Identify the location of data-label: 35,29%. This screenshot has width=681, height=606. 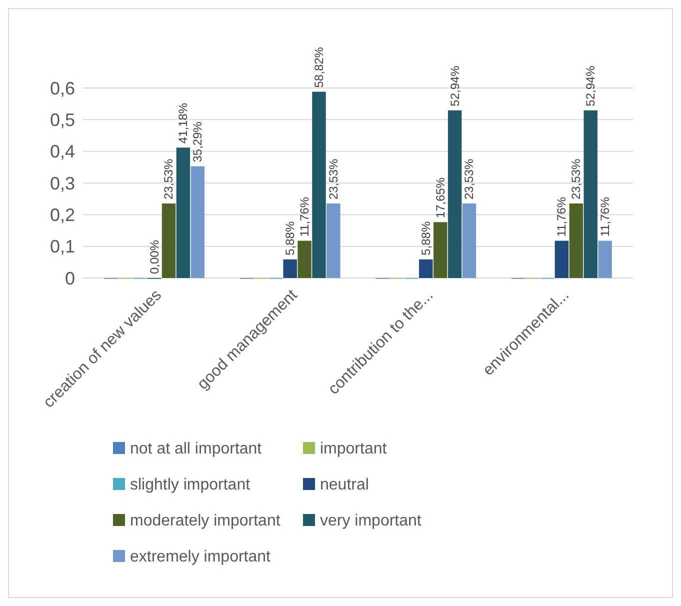
(197, 141).